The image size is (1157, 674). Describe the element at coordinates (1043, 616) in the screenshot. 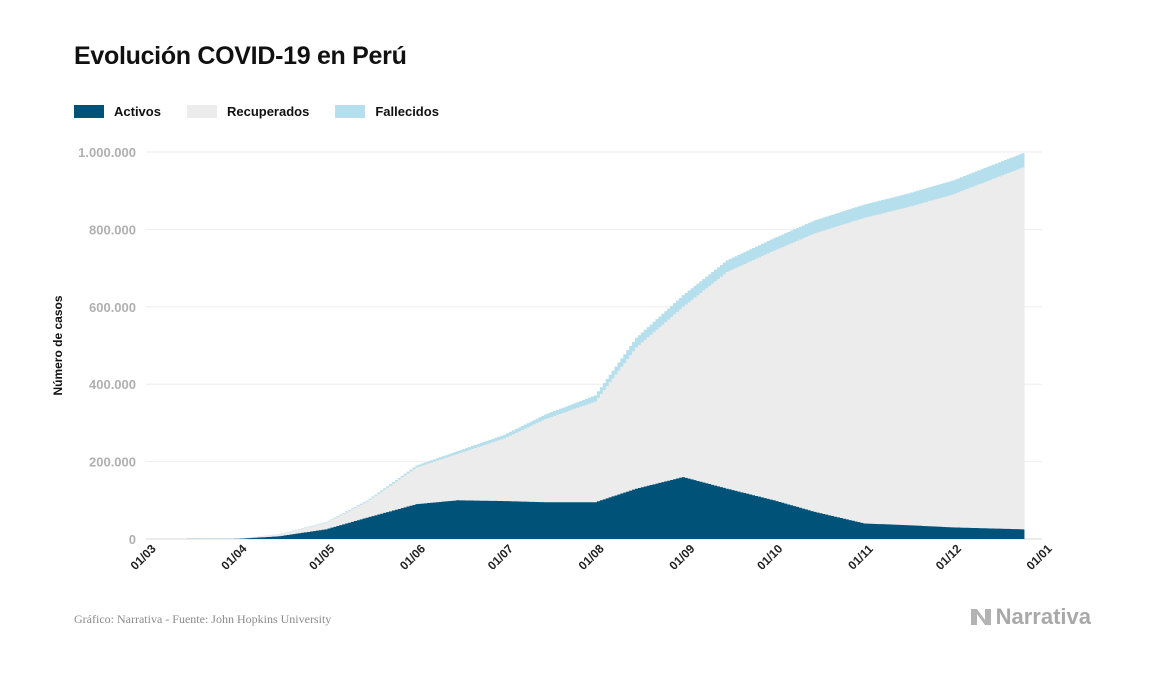

I see `brand-name: Narrativa` at that location.